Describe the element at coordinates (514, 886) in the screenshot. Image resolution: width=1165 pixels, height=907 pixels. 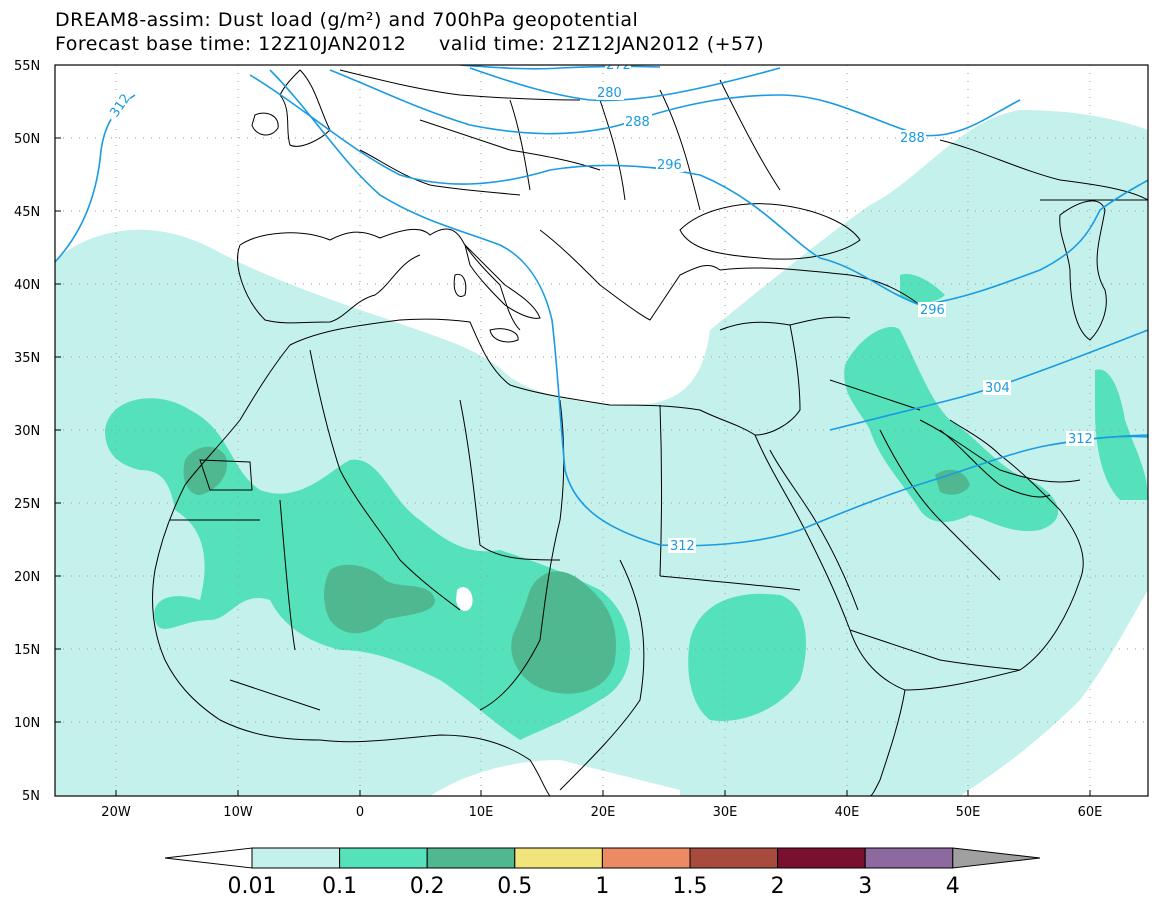
I see `colorbar-label: 0.5` at that location.